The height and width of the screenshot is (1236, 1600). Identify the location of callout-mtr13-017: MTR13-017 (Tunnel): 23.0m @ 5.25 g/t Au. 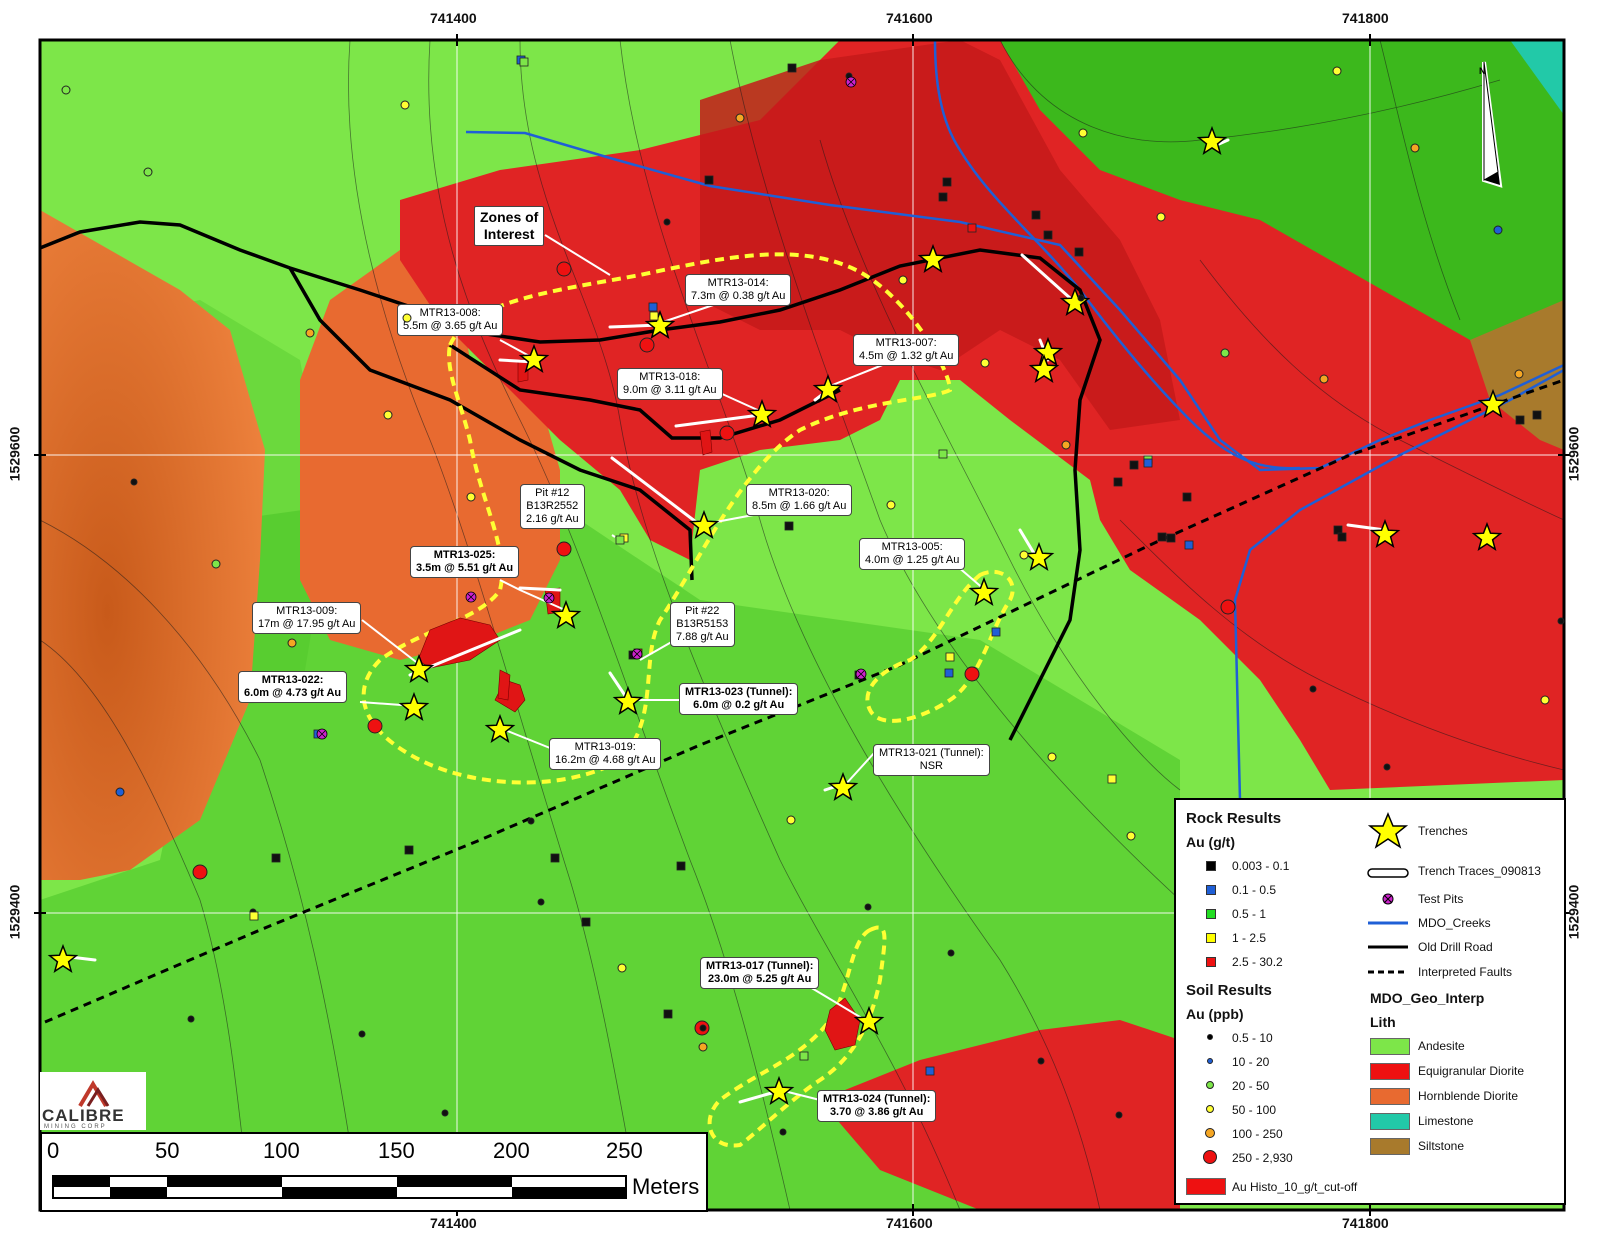
(760, 973).